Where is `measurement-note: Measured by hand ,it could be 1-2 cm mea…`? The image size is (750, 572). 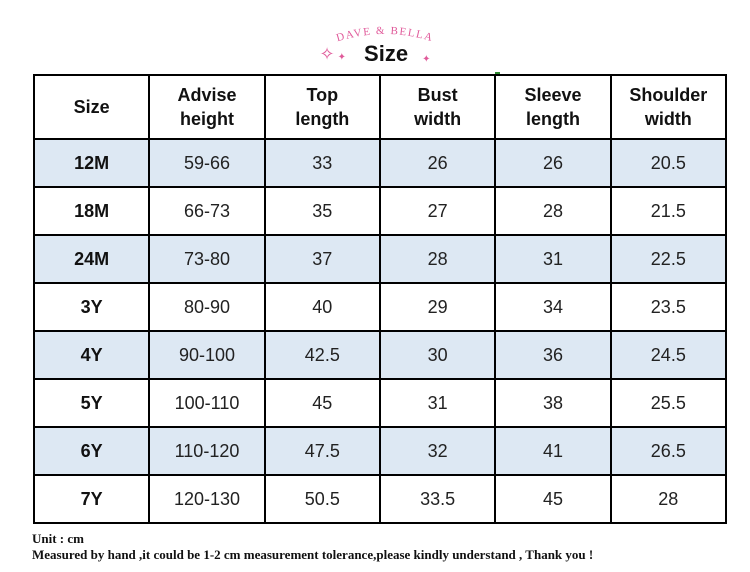
measurement-note: Measured by hand ,it could be 1-2 cm mea… is located at coordinates (313, 554).